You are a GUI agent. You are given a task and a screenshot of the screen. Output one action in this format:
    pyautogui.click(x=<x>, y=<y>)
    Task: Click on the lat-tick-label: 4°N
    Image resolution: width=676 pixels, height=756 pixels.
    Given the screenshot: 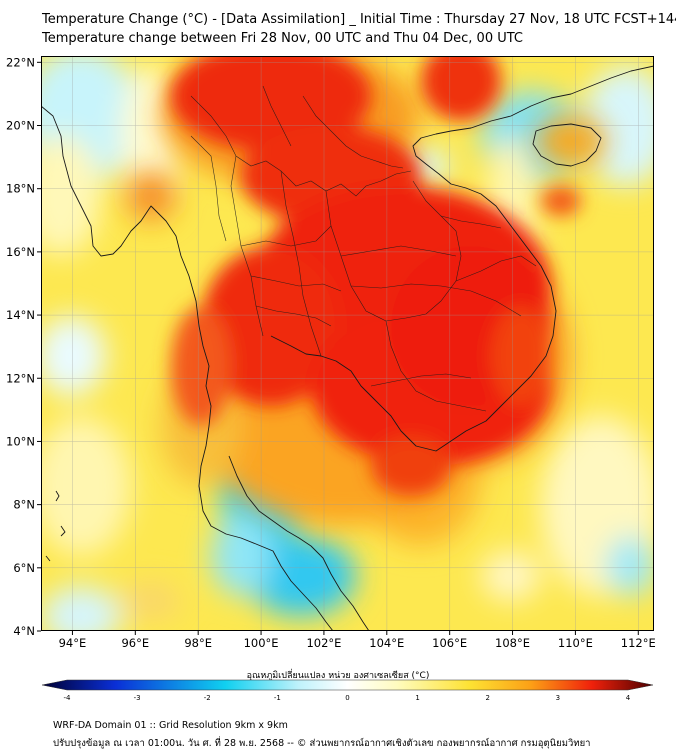 What is the action you would take?
    pyautogui.click(x=24, y=631)
    